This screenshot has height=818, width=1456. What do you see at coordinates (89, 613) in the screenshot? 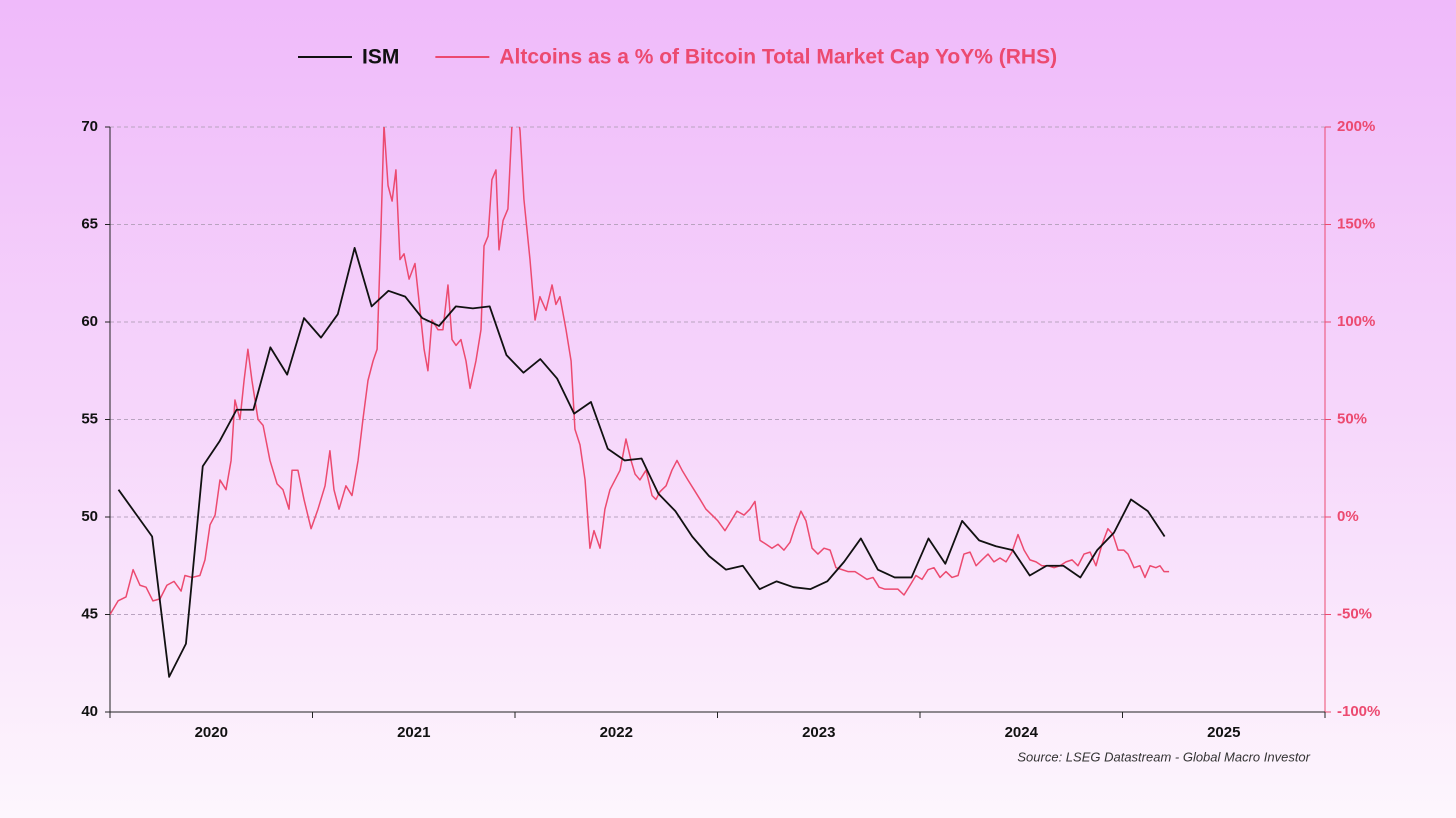
I see `y-tick-label: 45` at bounding box center [89, 613].